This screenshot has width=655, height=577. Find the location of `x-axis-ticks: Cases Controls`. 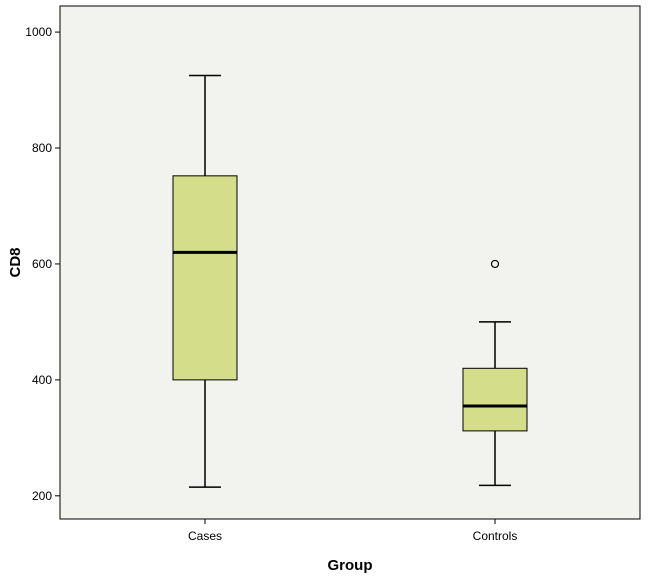

x-axis-ticks: Cases Controls is located at coordinates (352, 531).